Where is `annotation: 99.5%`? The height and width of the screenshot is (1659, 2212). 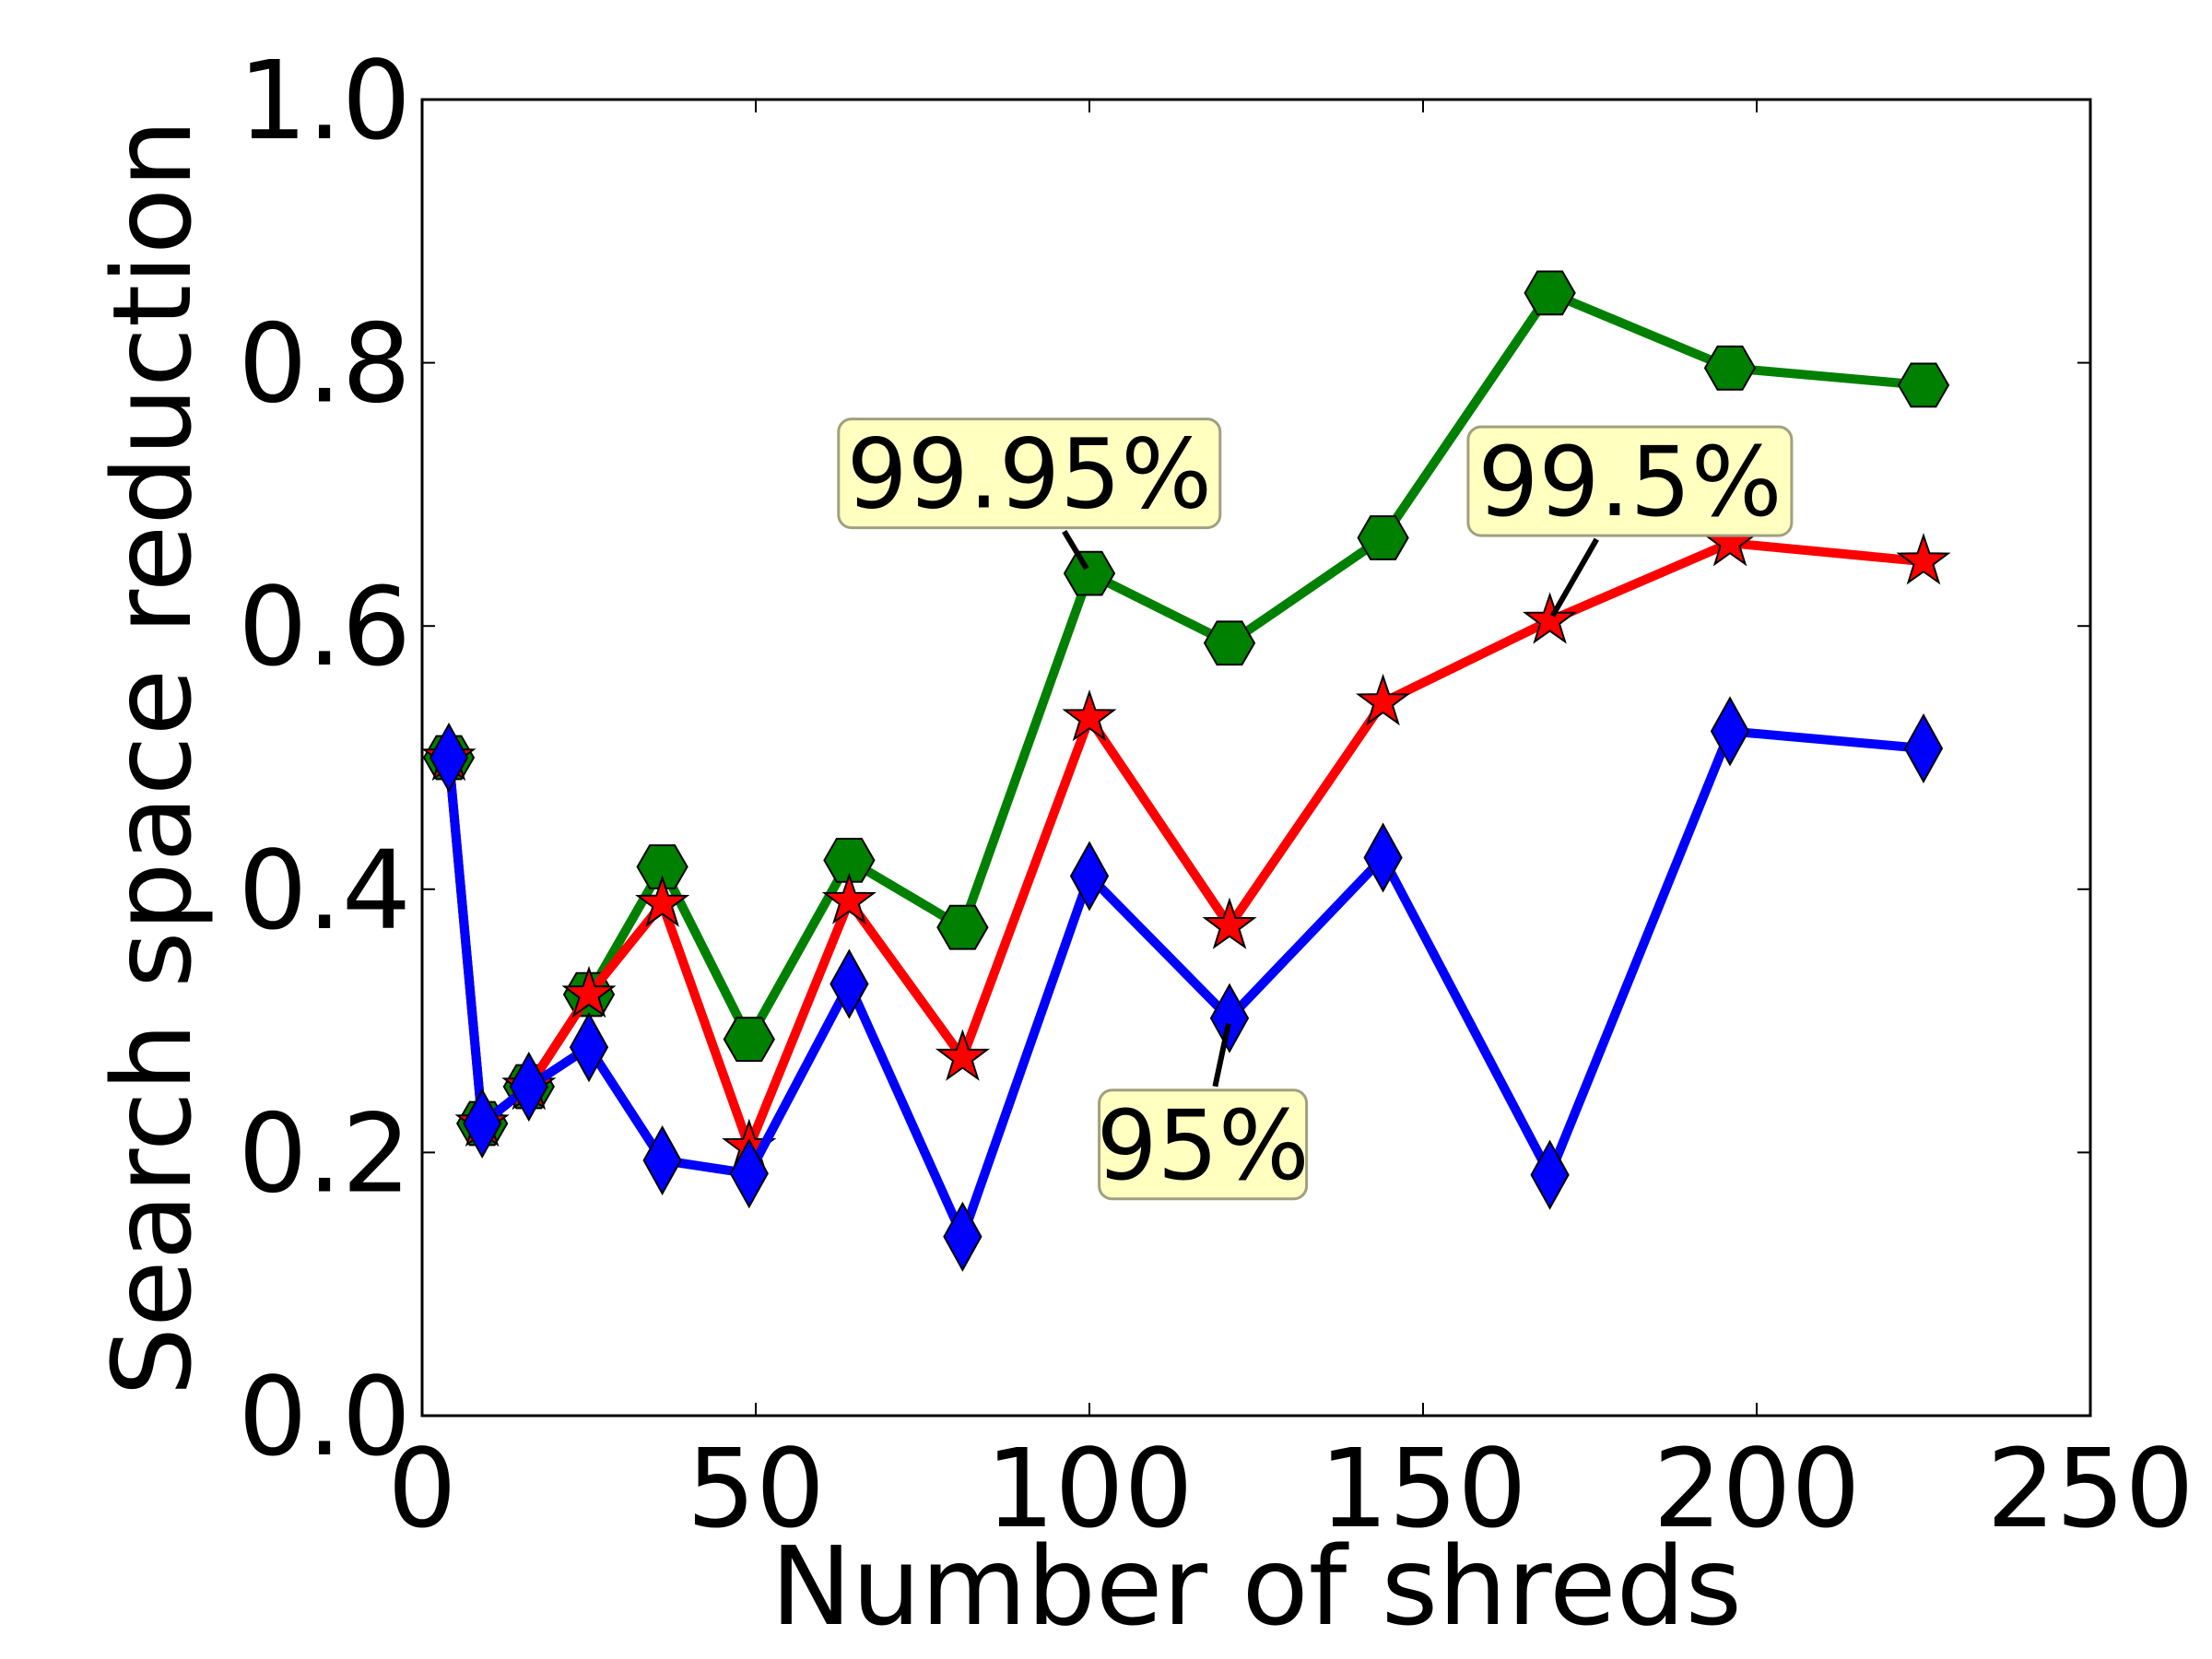 annotation: 99.5% is located at coordinates (1630, 521).